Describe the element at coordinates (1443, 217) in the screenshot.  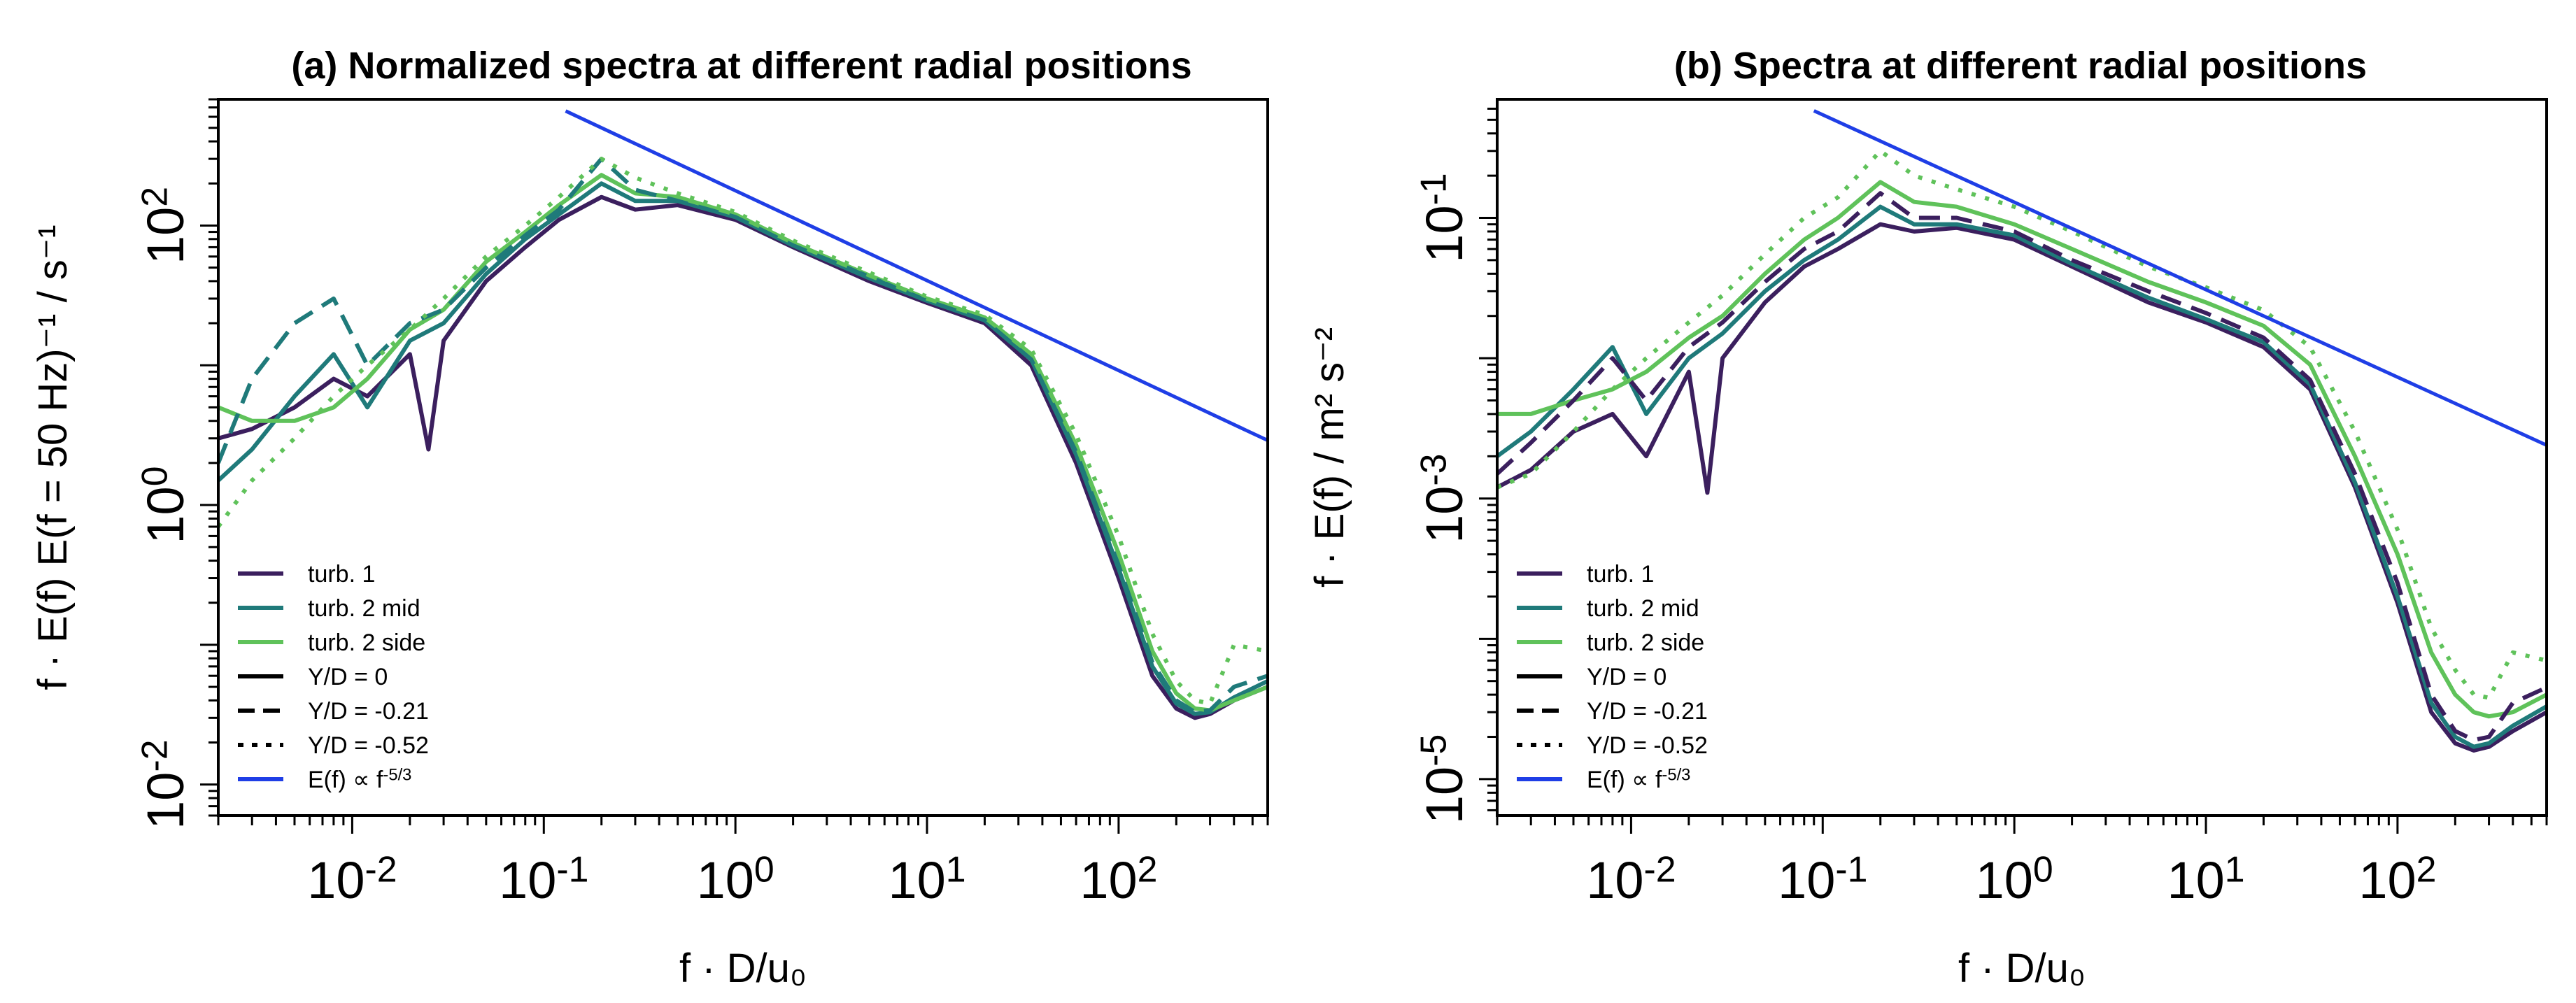
I see `y-tick-label: 10-1` at that location.